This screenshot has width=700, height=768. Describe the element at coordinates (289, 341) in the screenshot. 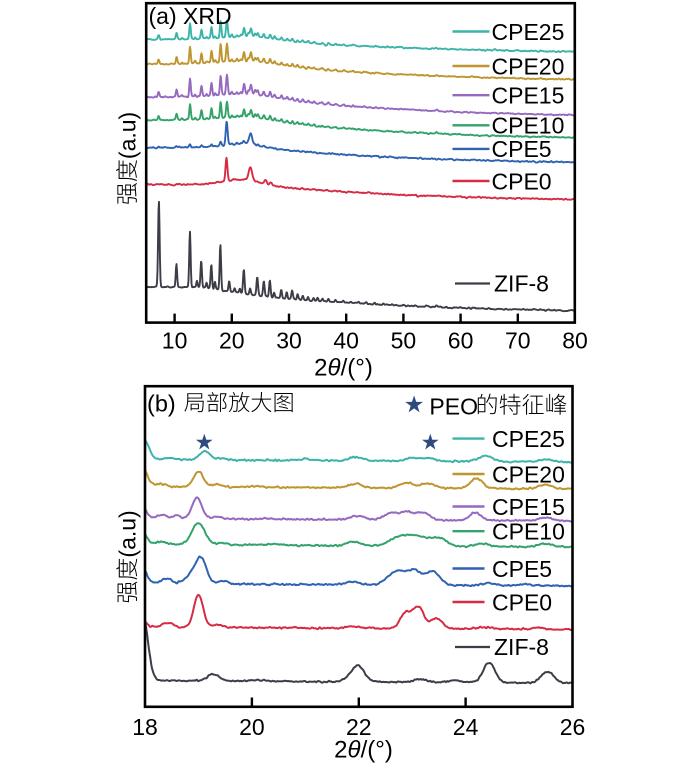

I see `svg-text: 30` at that location.